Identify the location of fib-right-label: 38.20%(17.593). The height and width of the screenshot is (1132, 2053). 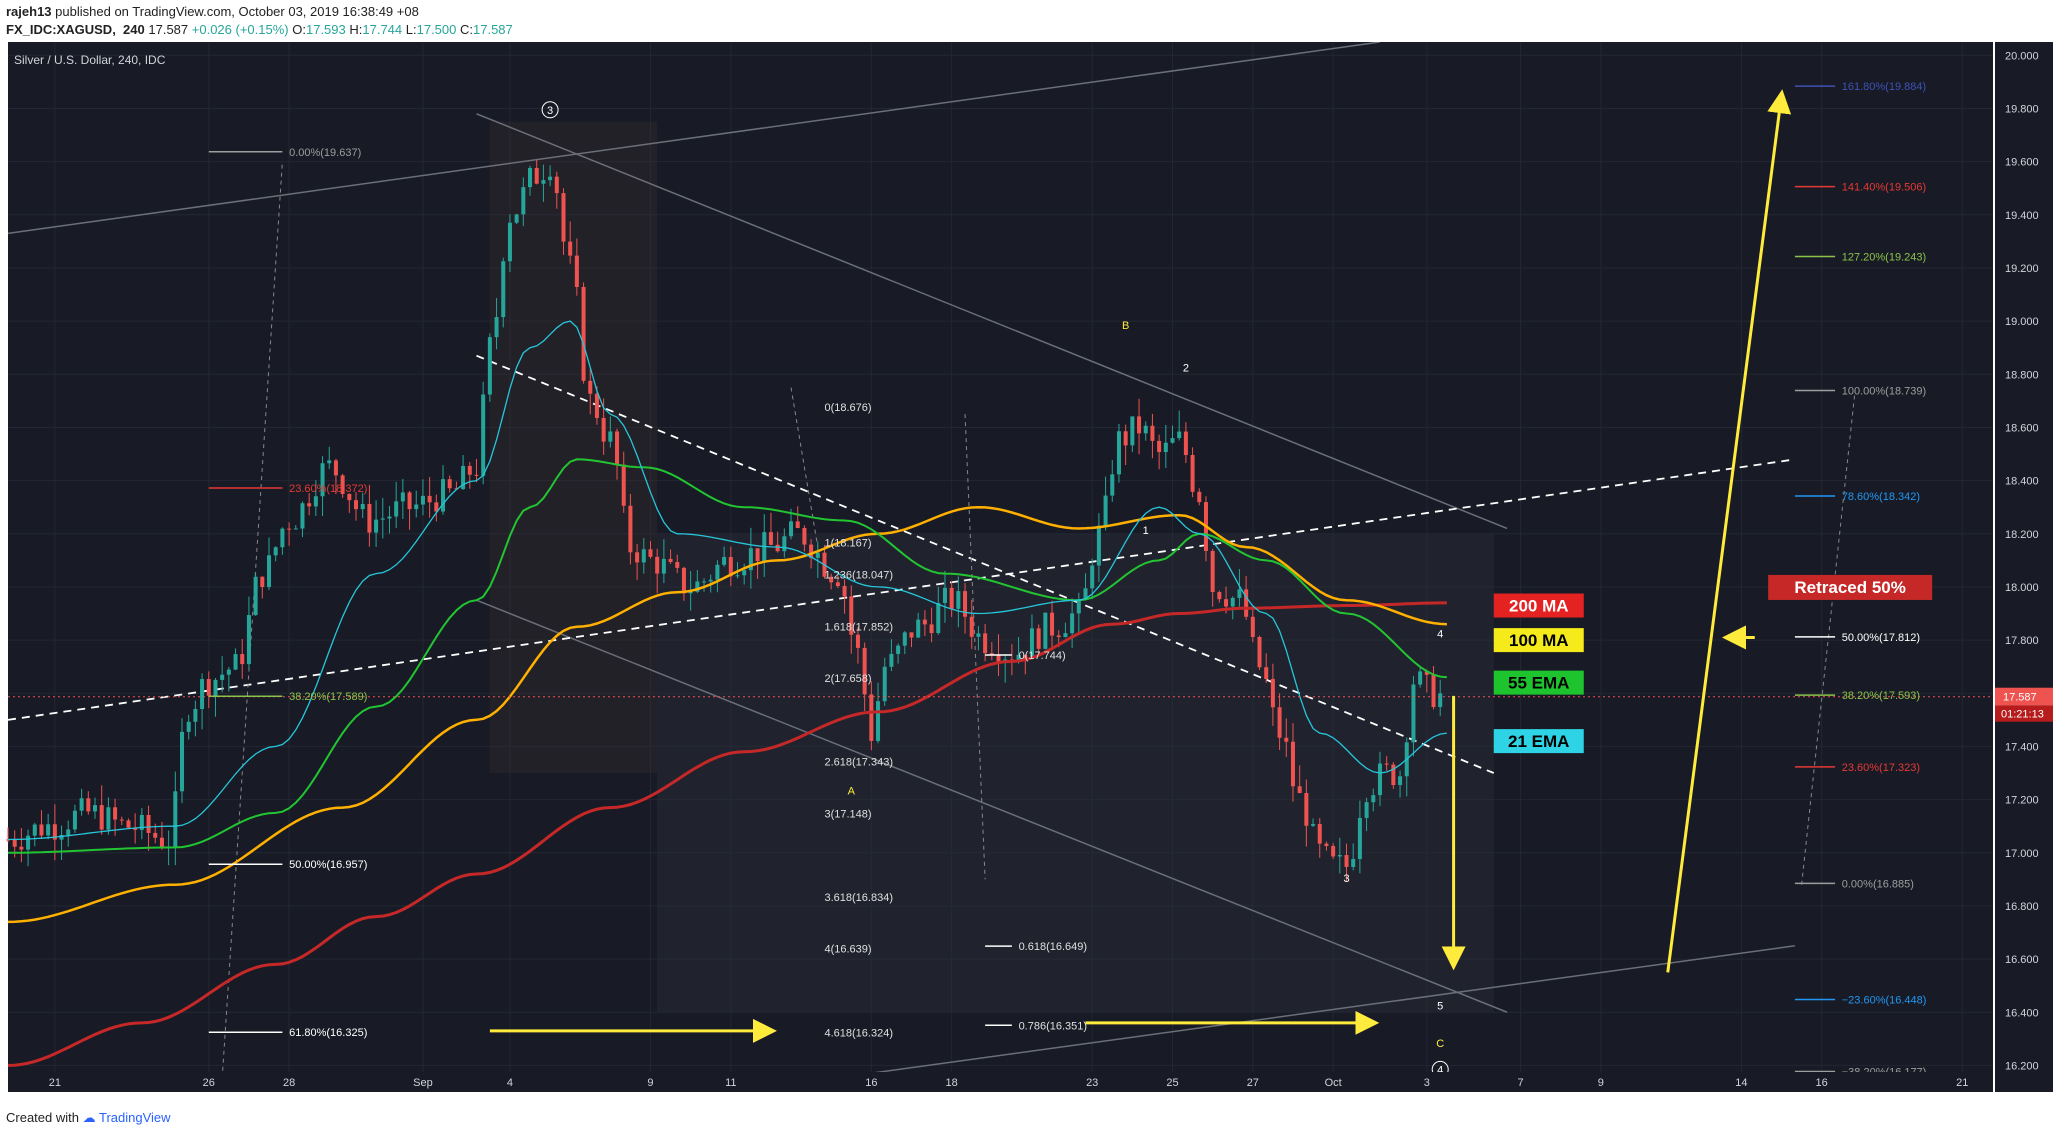
(1881, 696).